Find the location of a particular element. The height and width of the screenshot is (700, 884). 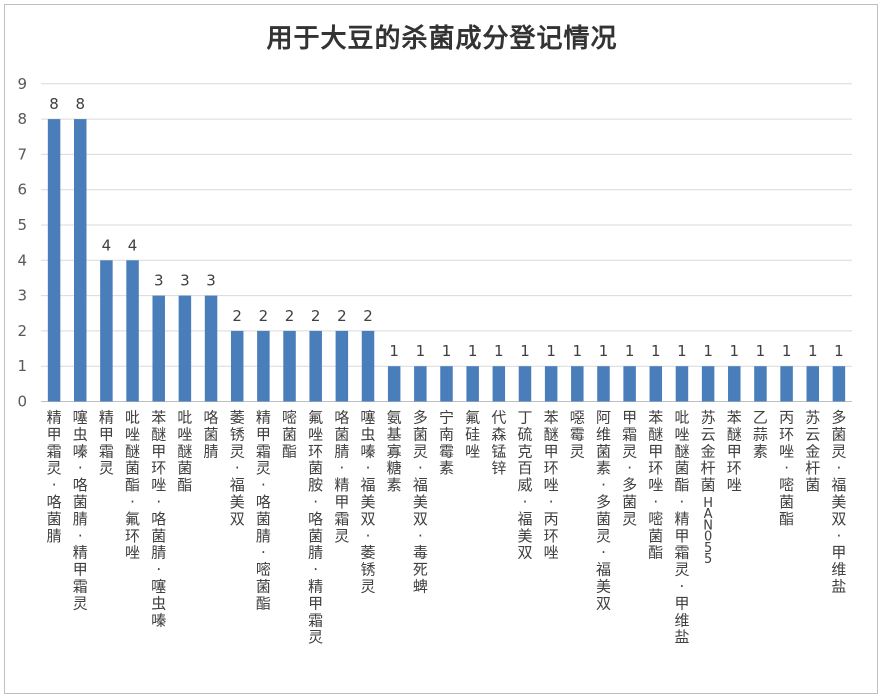

x-tick-label: 阿维菌素·多菌灵·福美双 is located at coordinates (603, 511).